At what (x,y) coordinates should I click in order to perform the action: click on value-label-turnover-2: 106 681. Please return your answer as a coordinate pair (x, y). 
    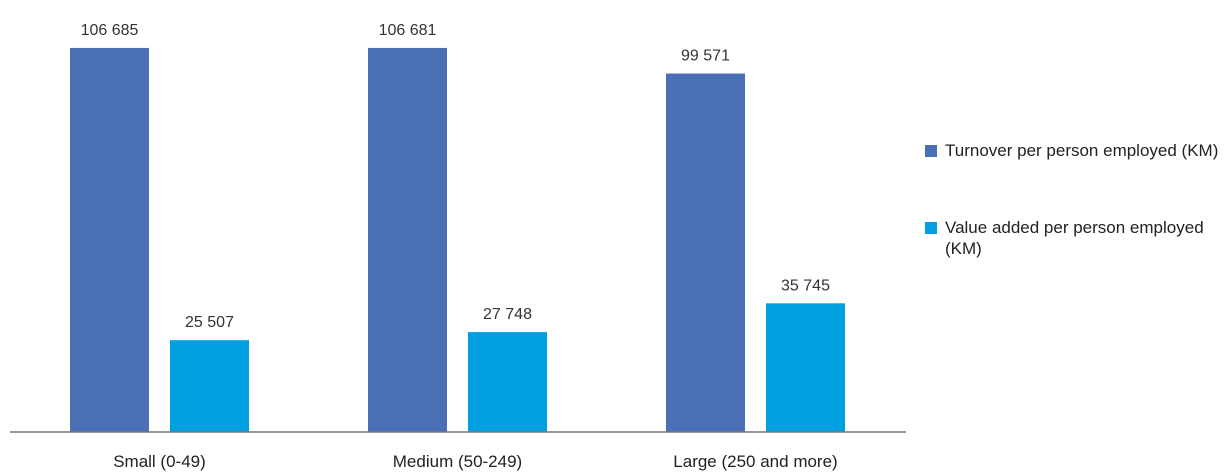
    Looking at the image, I should click on (408, 30).